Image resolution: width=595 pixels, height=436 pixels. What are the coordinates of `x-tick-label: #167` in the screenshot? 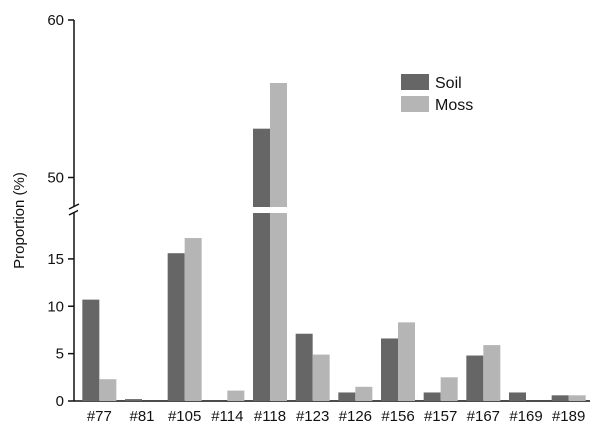 It's located at (483, 416).